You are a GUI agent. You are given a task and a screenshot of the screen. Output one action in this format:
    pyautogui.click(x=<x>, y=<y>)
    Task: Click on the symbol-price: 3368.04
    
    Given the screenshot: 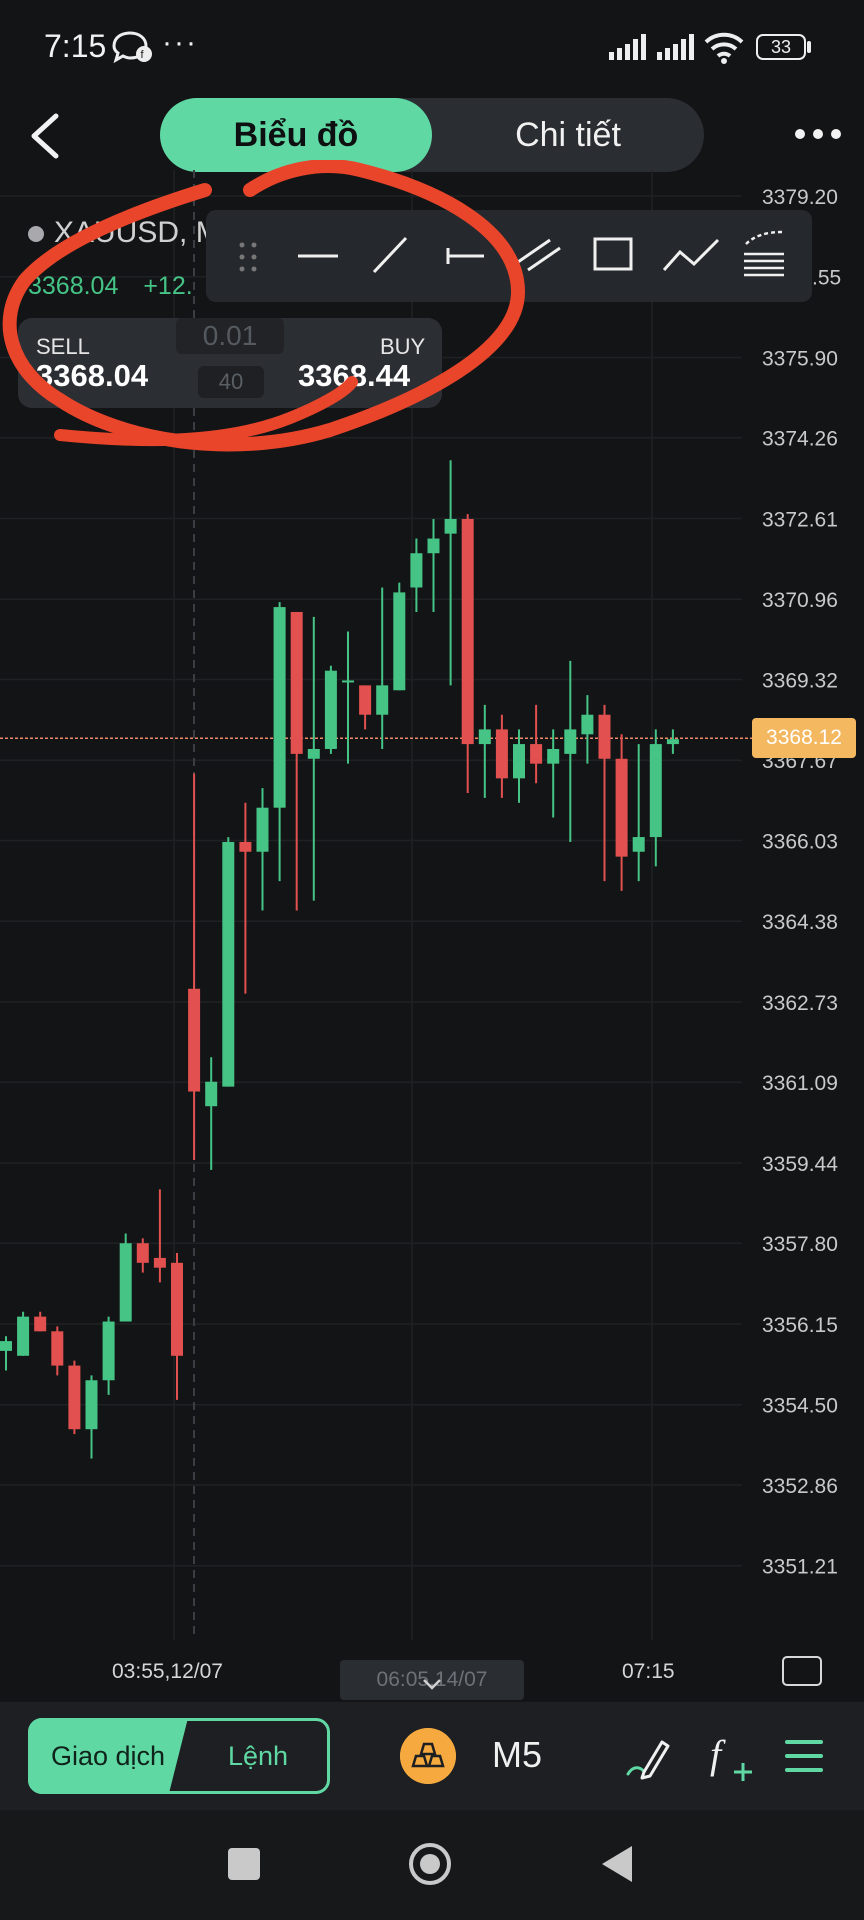 What is the action you would take?
    pyautogui.click(x=73, y=286)
    